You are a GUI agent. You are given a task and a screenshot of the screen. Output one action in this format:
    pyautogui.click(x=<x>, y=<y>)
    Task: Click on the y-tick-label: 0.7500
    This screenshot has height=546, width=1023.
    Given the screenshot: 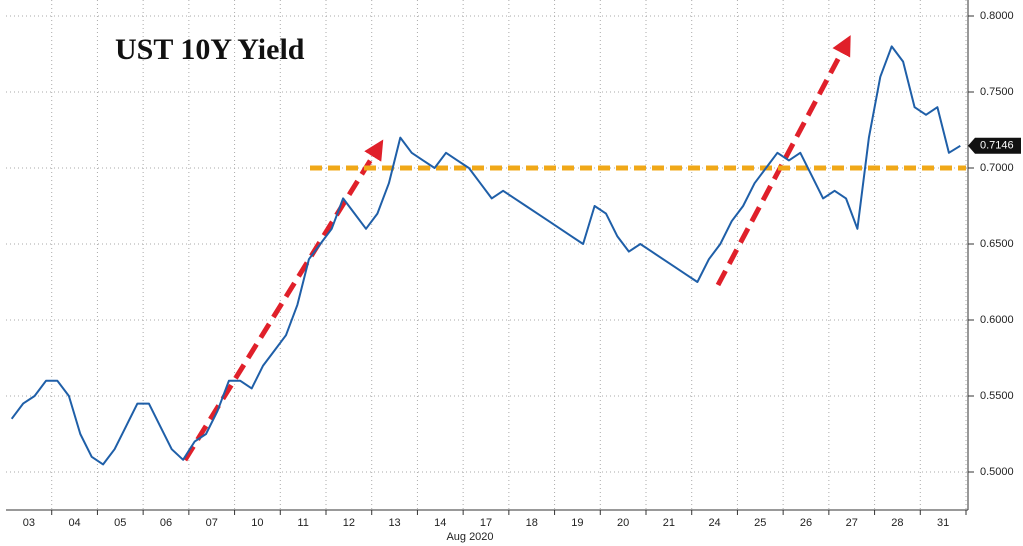 What is the action you would take?
    pyautogui.click(x=997, y=92)
    